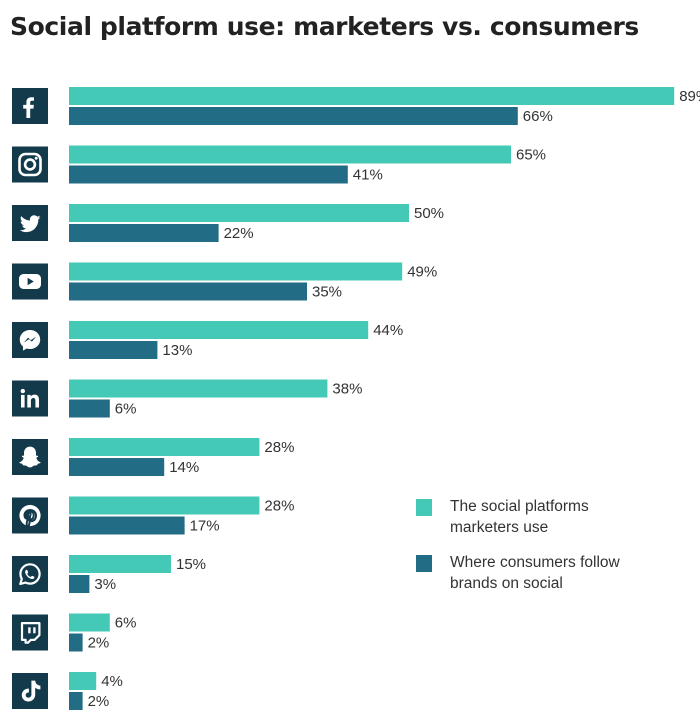  What do you see at coordinates (538, 116) in the screenshot?
I see `bar-label-consumers-facebook: 66%` at bounding box center [538, 116].